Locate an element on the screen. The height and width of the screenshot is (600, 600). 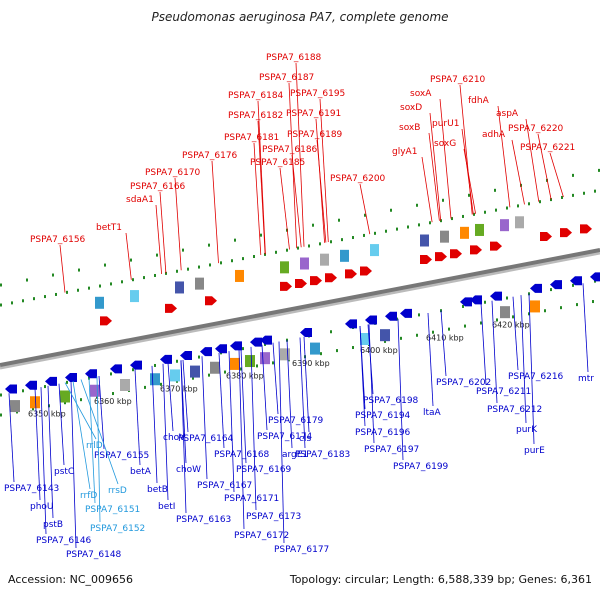
scale-label: 6400 kbp is located at coordinates (379, 350).